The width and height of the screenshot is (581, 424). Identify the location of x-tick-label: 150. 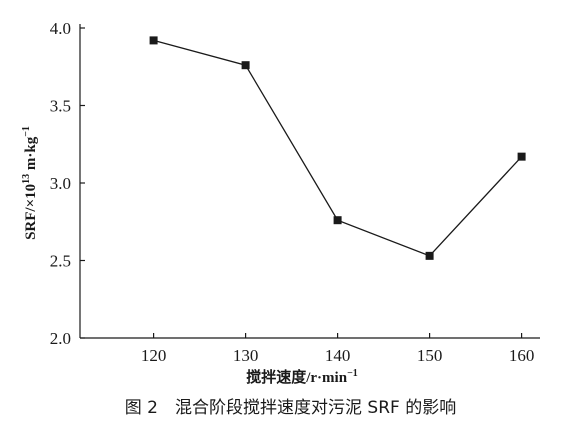
(430, 355).